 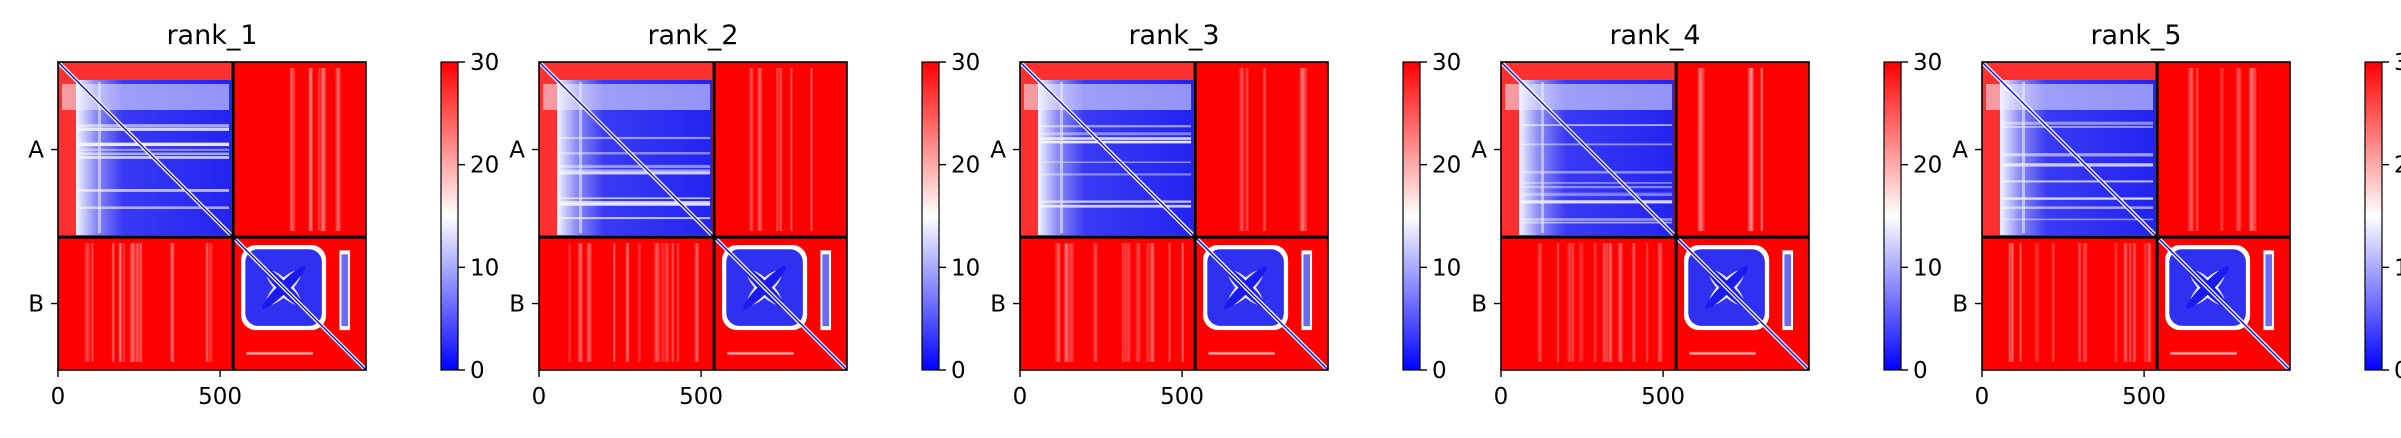 What do you see at coordinates (2135, 35) in the screenshot?
I see `panel-title: rank_5` at bounding box center [2135, 35].